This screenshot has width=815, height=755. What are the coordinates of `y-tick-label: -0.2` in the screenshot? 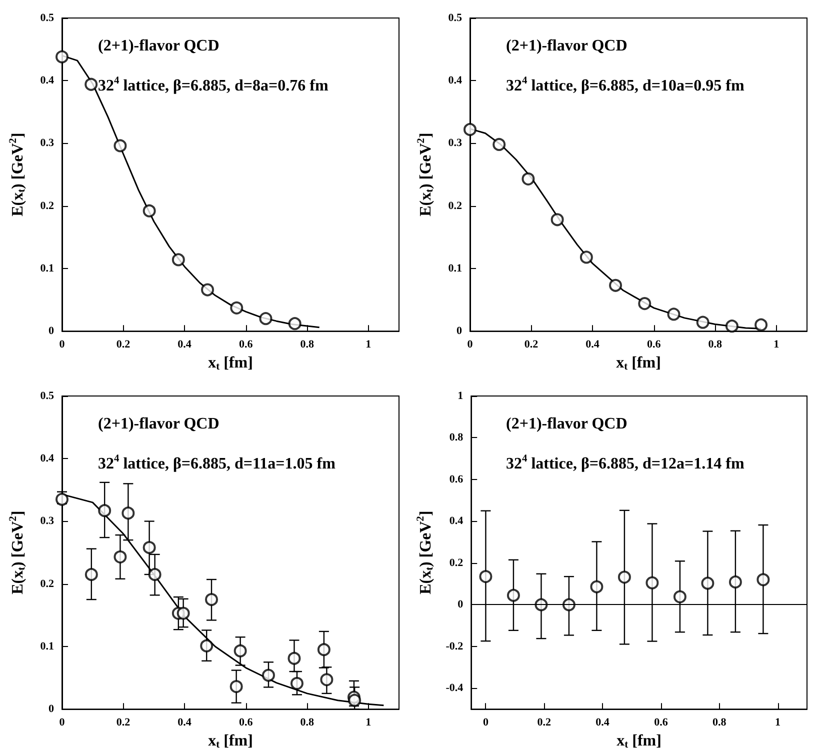 It's located at (455, 646).